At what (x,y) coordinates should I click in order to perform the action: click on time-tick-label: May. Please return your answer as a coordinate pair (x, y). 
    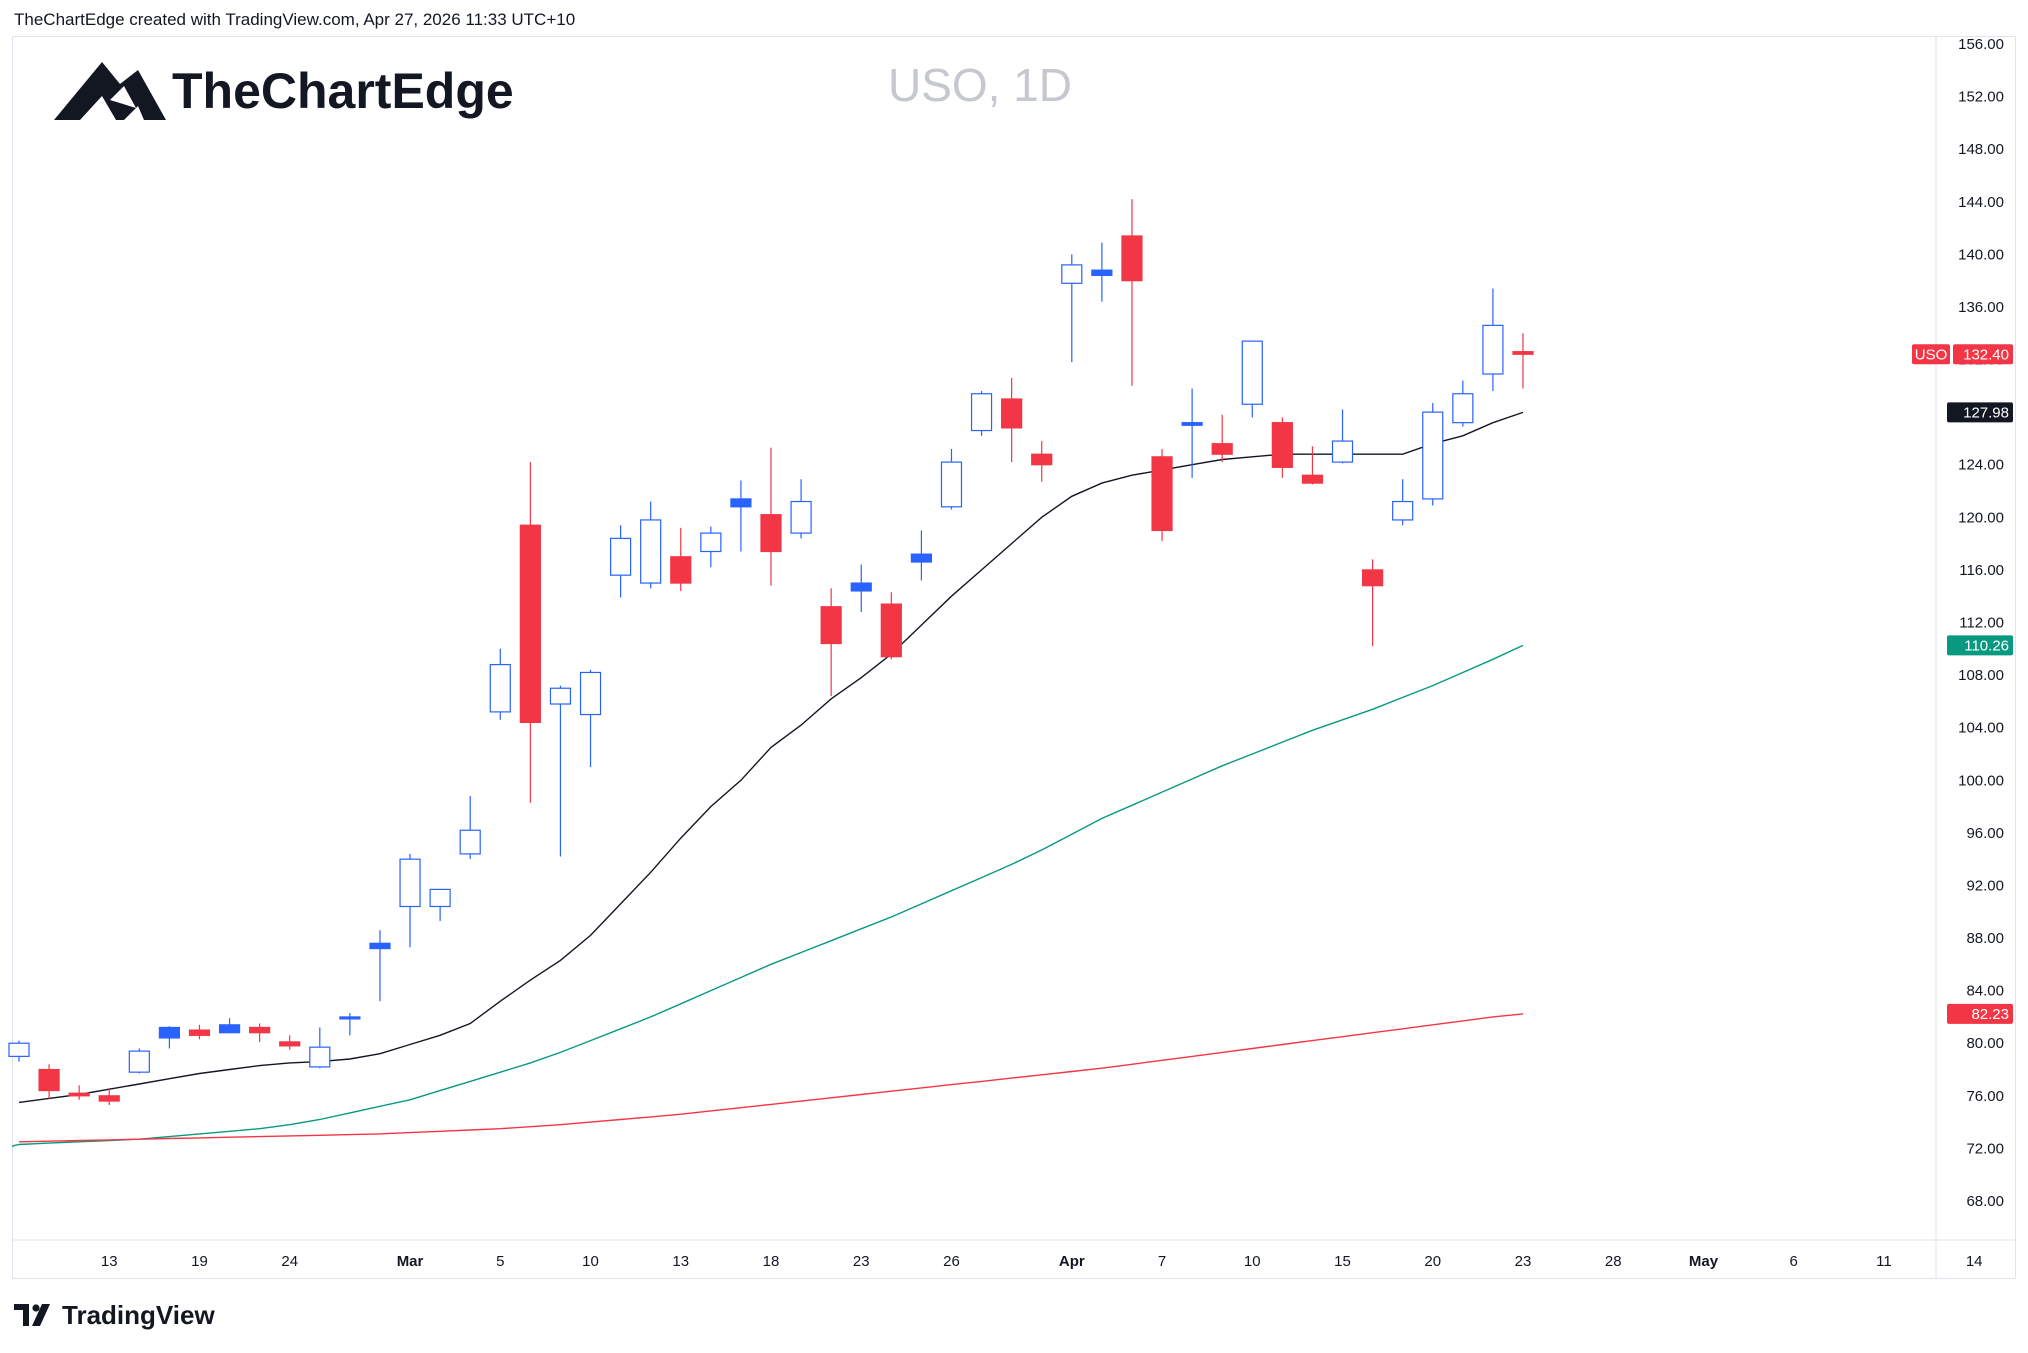
    Looking at the image, I should click on (1704, 1261).